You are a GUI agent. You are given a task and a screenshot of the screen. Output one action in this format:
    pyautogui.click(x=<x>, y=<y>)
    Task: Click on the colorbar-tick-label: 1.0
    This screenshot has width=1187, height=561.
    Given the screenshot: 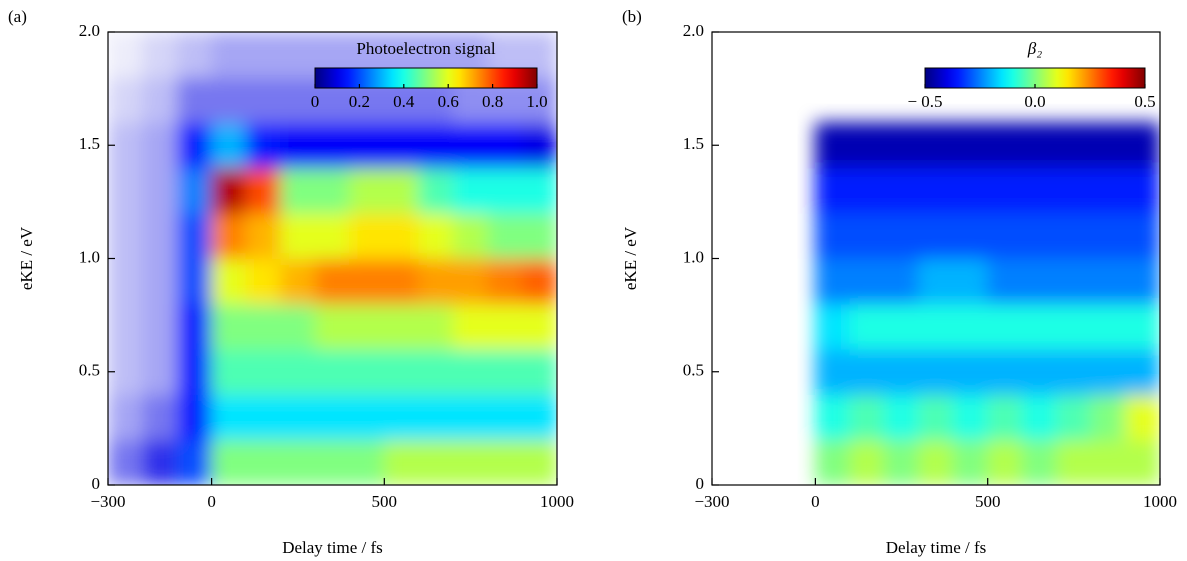 What is the action you would take?
    pyautogui.click(x=536, y=101)
    